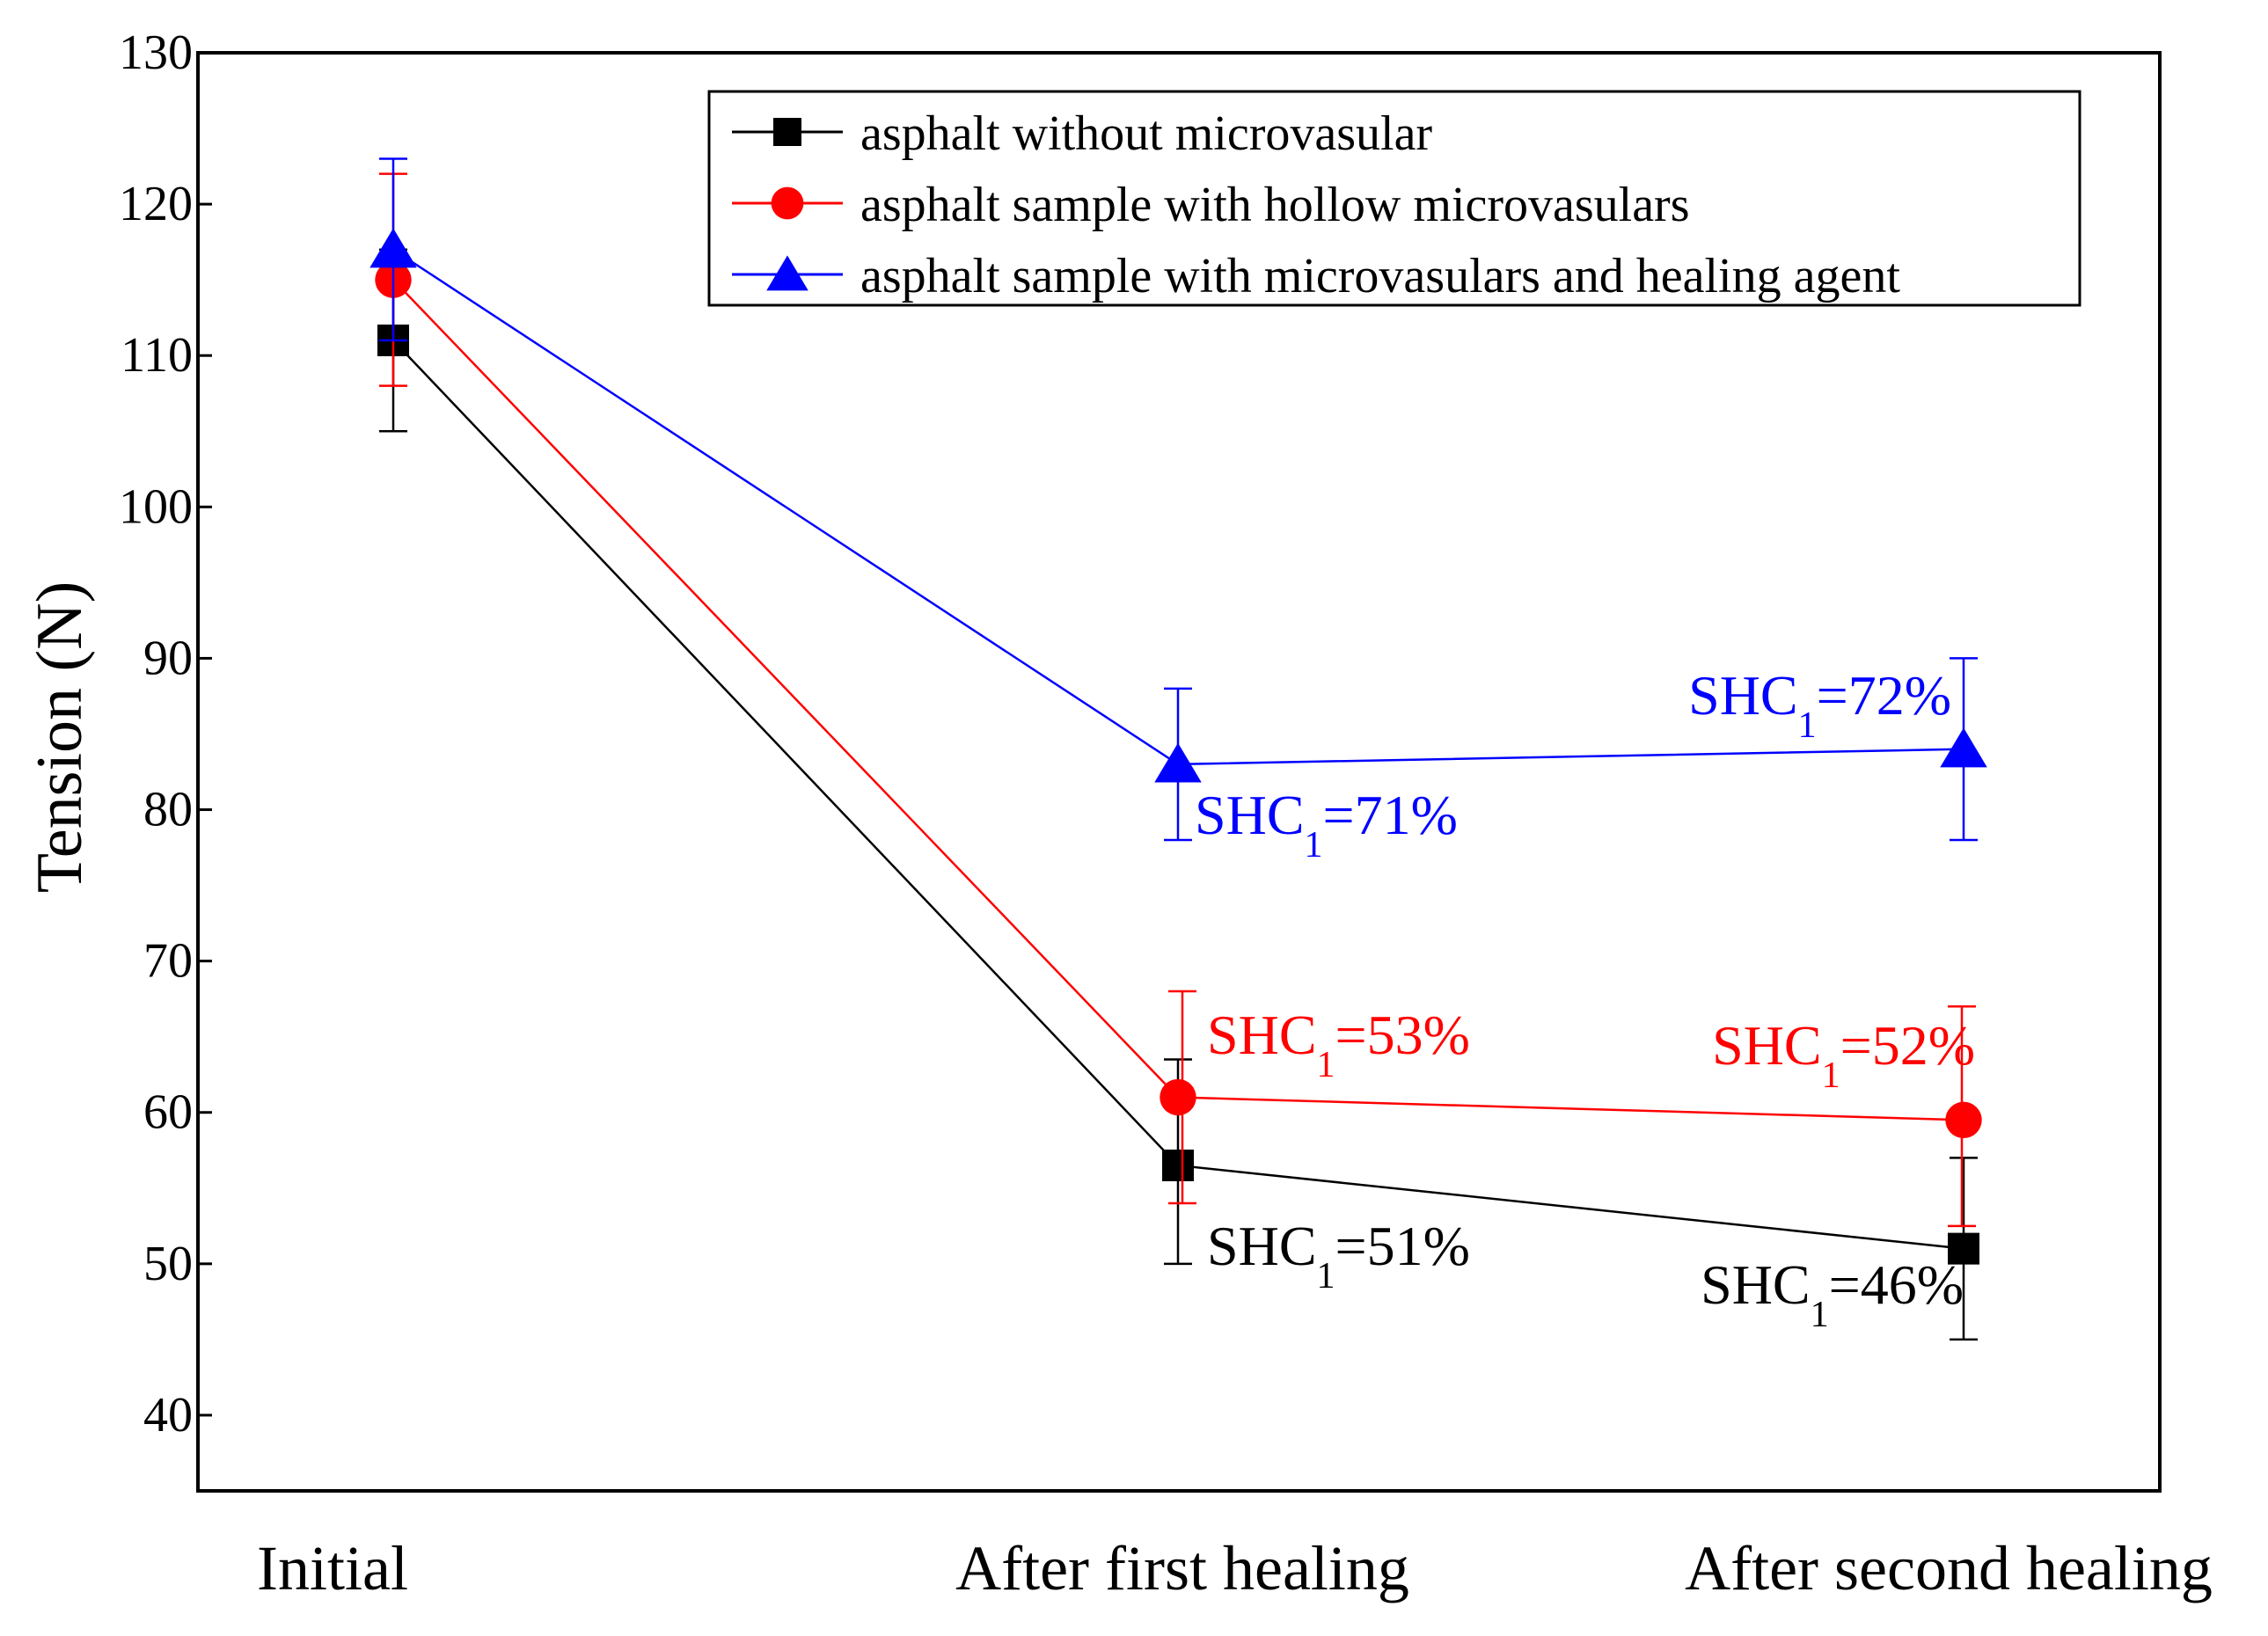 The image size is (2268, 1636). Describe the element at coordinates (1326, 824) in the screenshot. I see `shc-annotation: SHC1=71%` at that location.